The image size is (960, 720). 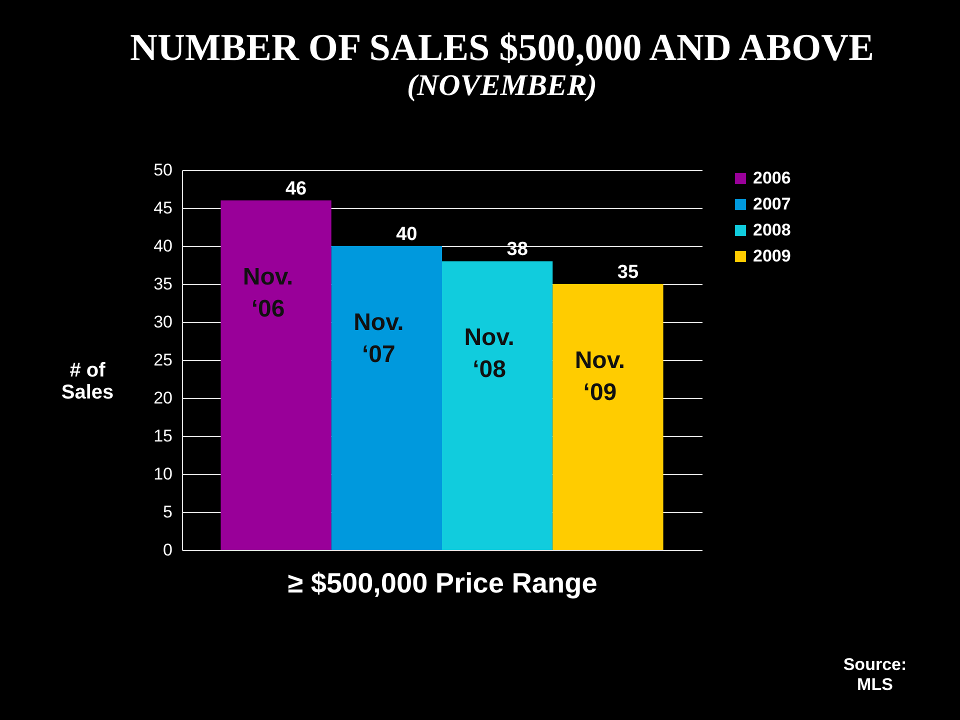 What do you see at coordinates (772, 230) in the screenshot?
I see `legend-label: 2008` at bounding box center [772, 230].